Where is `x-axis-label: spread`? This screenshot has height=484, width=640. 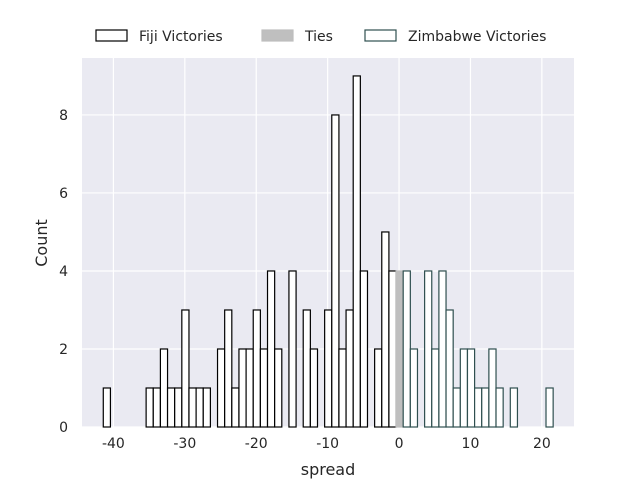
x-axis-label: spread is located at coordinates (328, 469).